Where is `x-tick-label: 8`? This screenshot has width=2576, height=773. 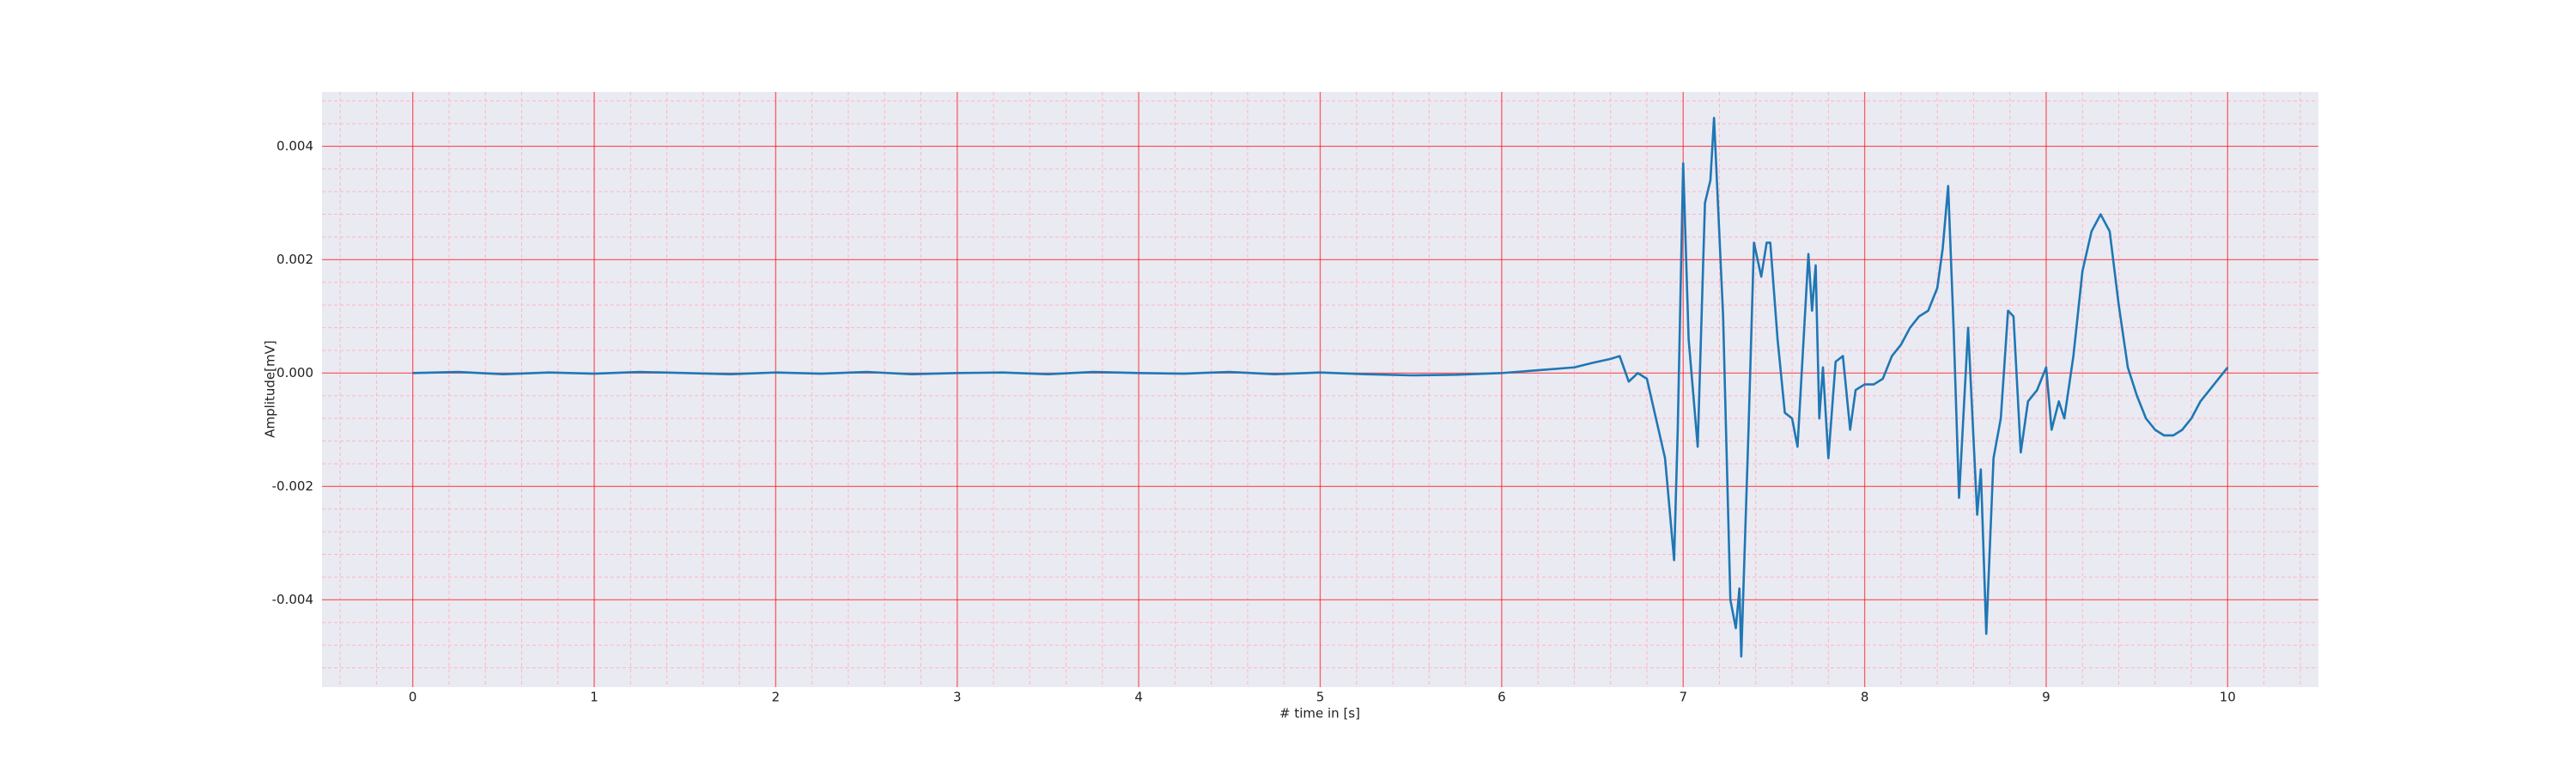
x-tick-label: 8 is located at coordinates (1865, 697).